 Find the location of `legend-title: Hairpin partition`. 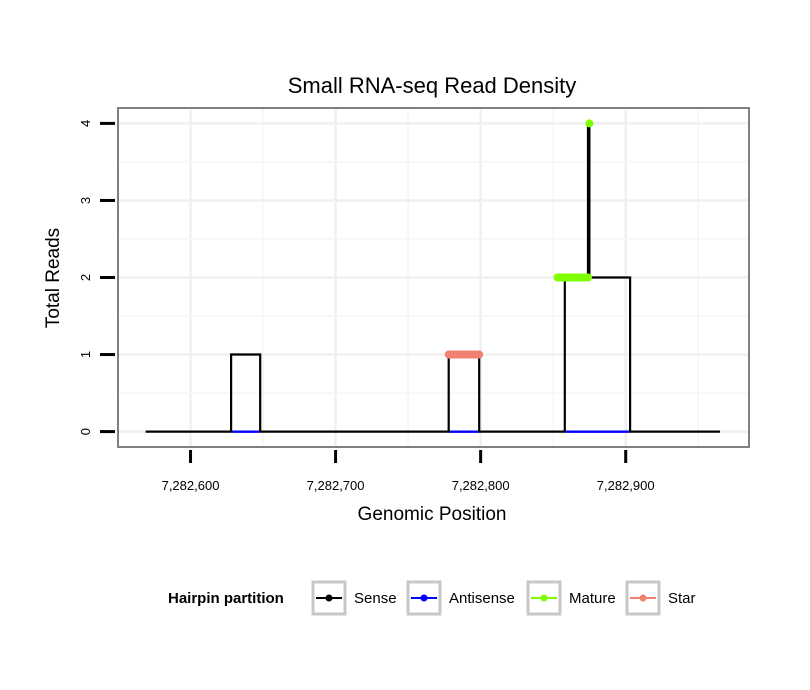

legend-title: Hairpin partition is located at coordinates (226, 598).